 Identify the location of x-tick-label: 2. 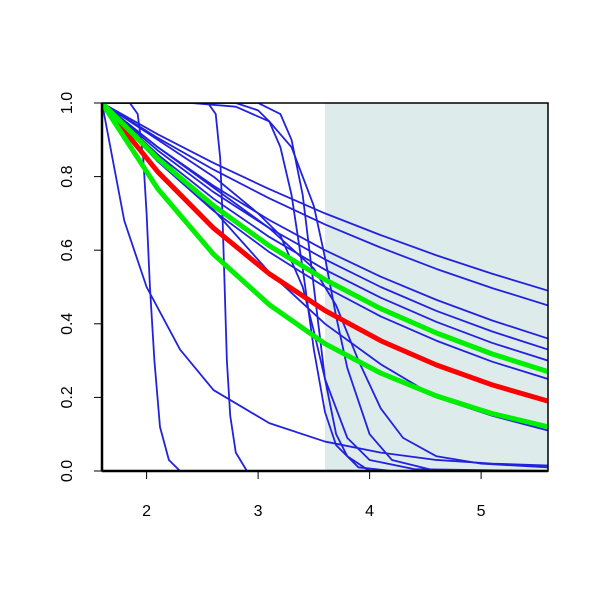
(146, 511).